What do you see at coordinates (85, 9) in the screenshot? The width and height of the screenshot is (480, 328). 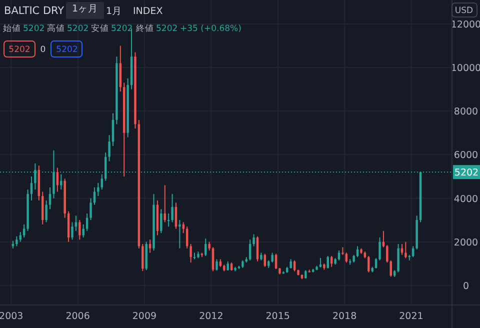 I see `annotation: 1ヶ月` at bounding box center [85, 9].